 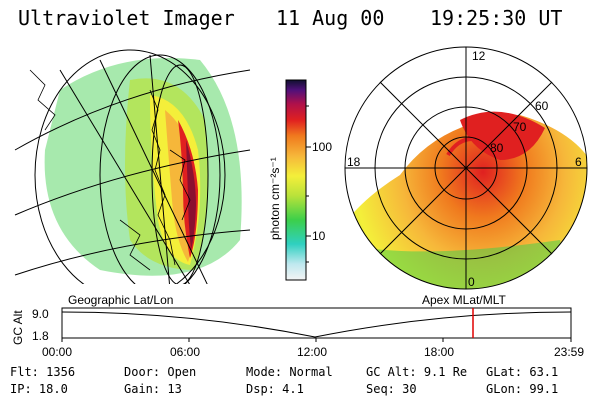 What do you see at coordinates (479, 56) in the screenshot?
I see `mlt-label-12: 12` at bounding box center [479, 56].